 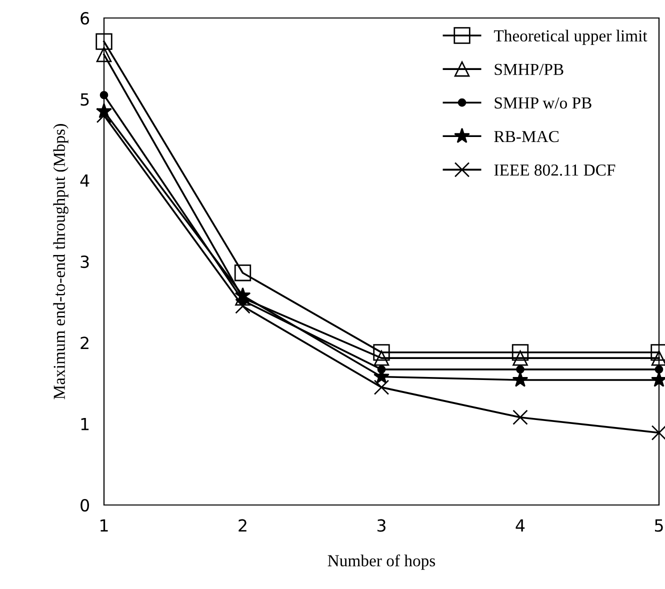 I want to click on legend-label: Theoretical upper limit, so click(x=571, y=37).